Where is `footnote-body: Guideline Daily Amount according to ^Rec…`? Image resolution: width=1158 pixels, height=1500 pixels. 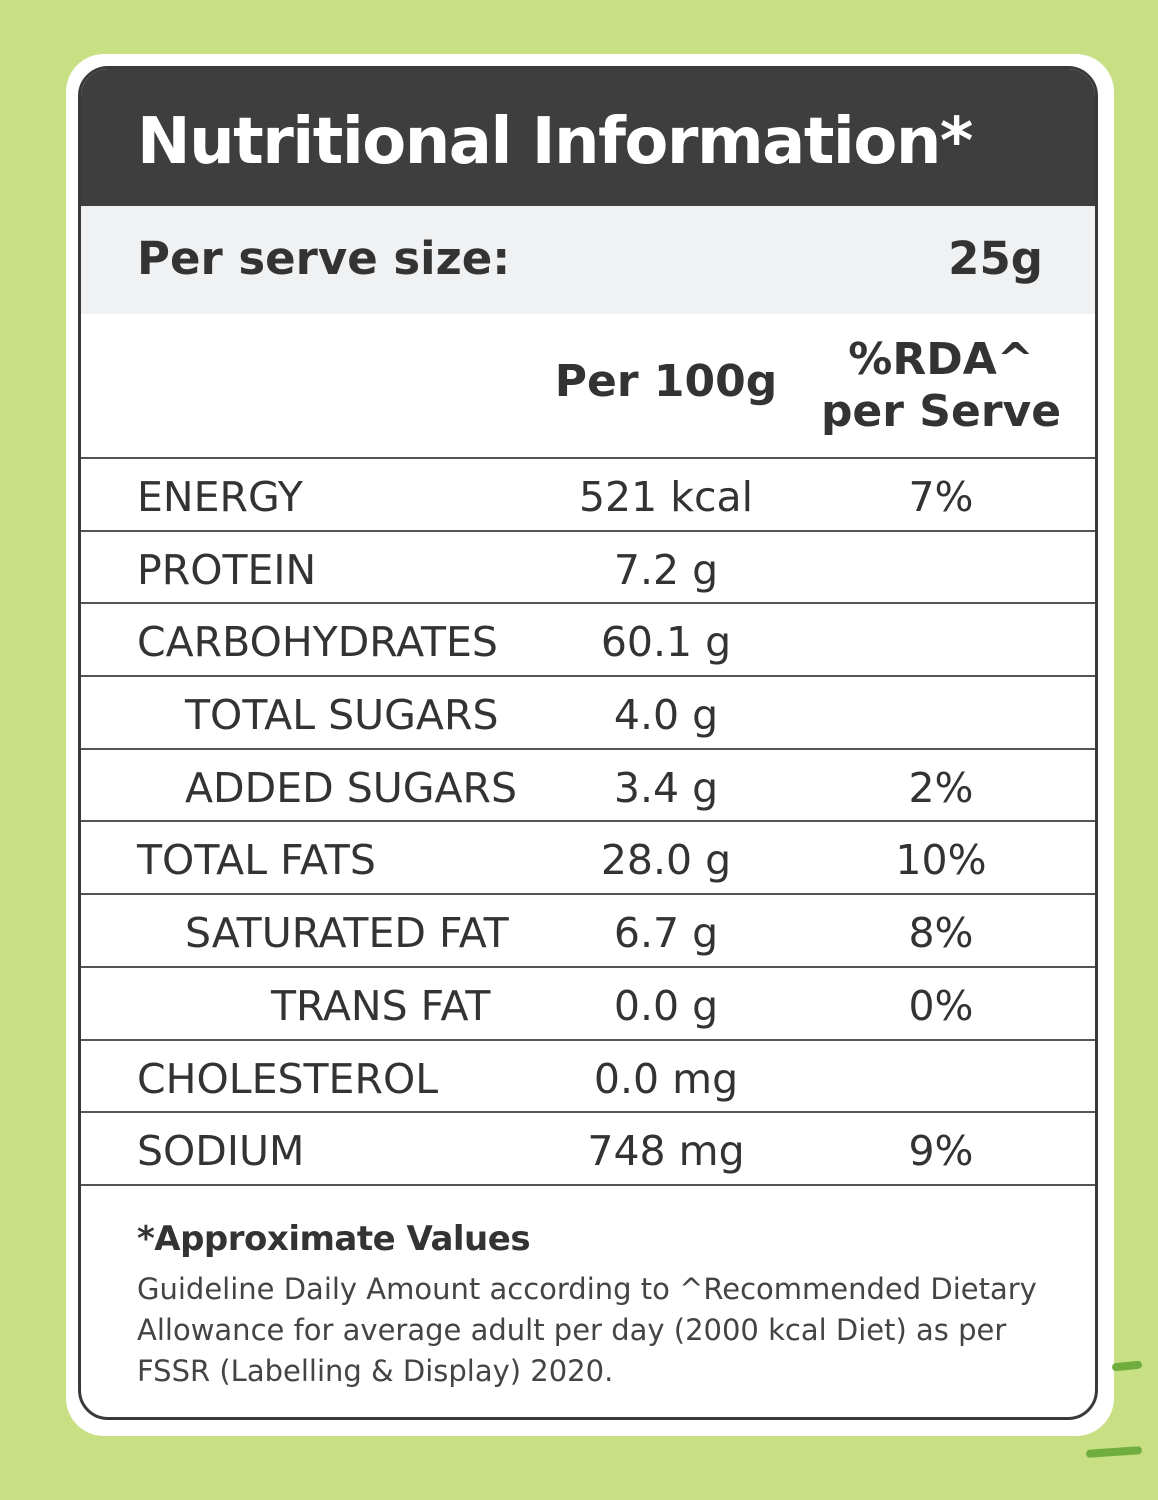 footnote-body: Guideline Daily Amount according to ^Rec… is located at coordinates (587, 1330).